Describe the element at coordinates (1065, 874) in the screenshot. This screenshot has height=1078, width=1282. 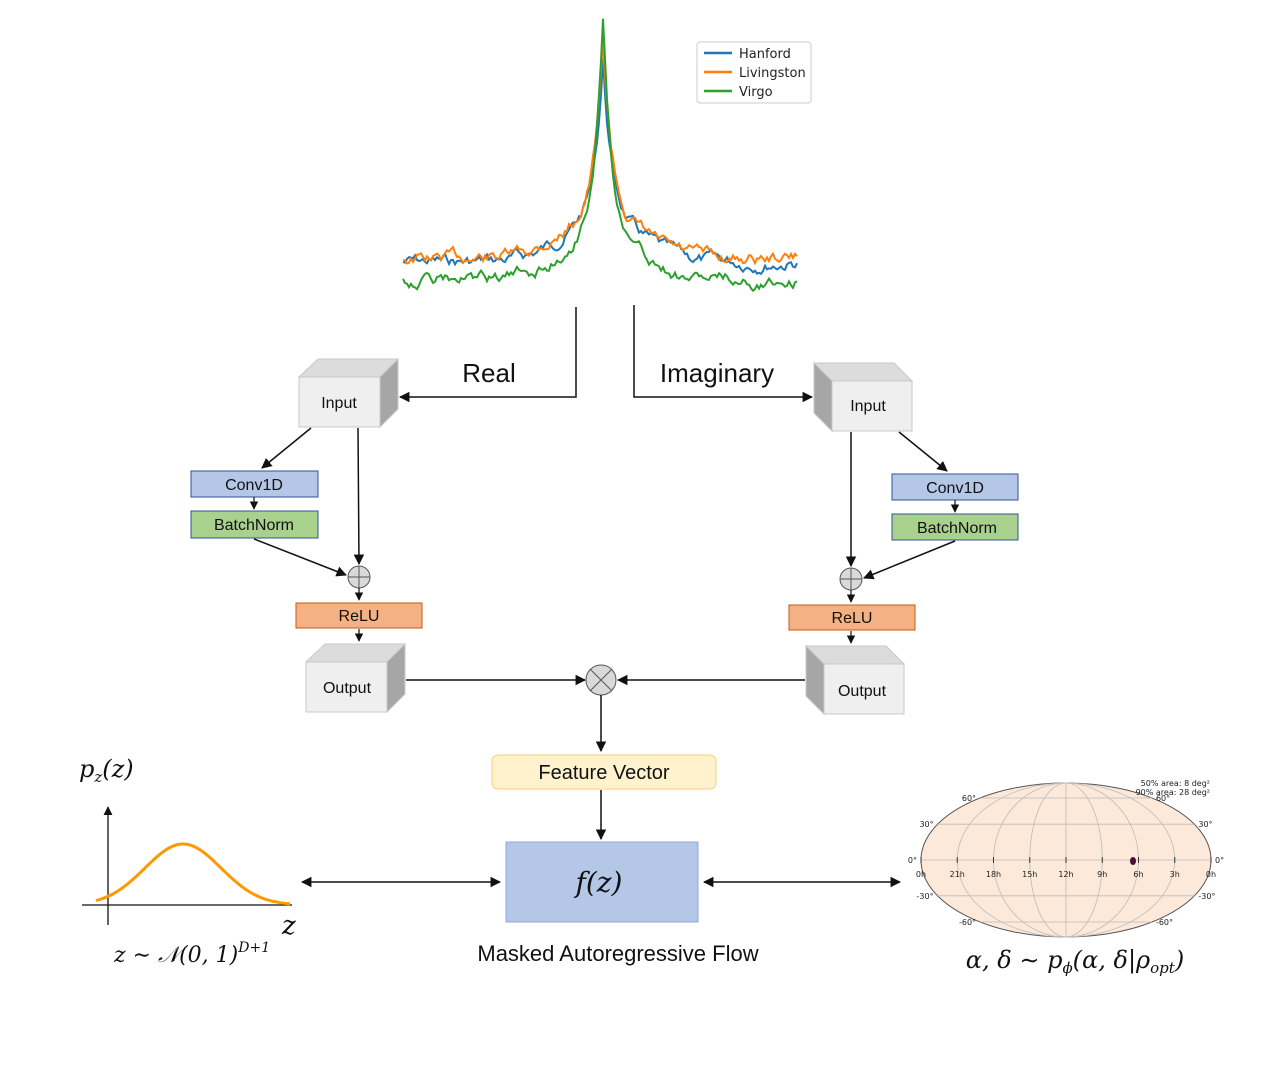
I see `skymap-ra-label: 12h` at that location.